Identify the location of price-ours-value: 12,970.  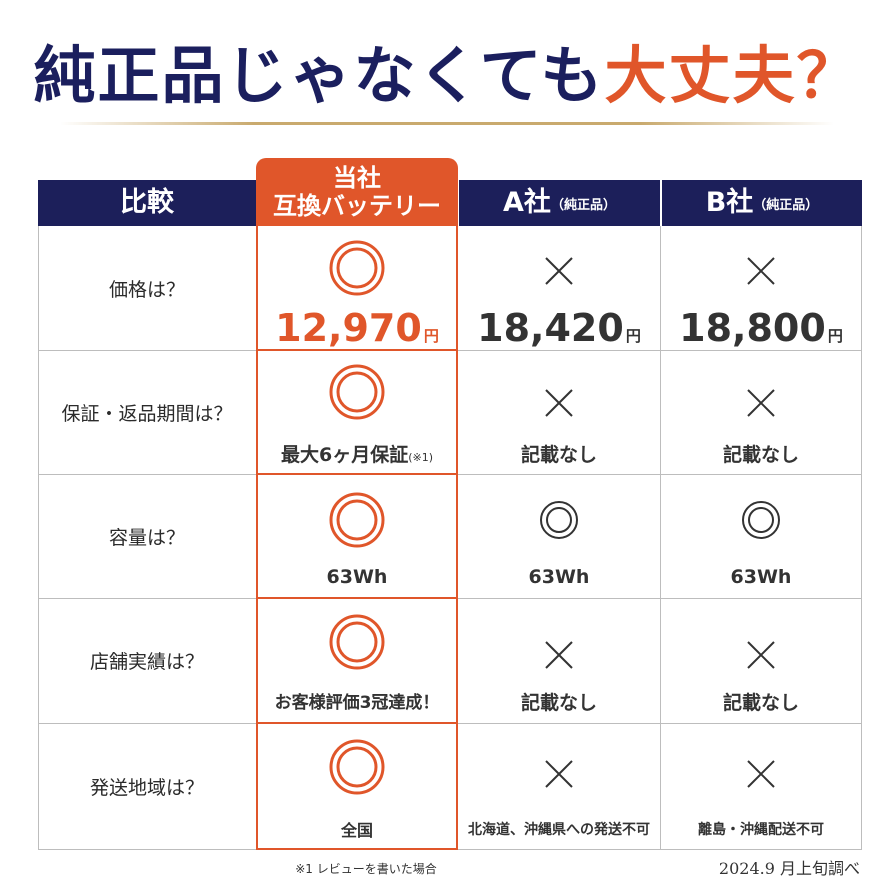
(348, 328).